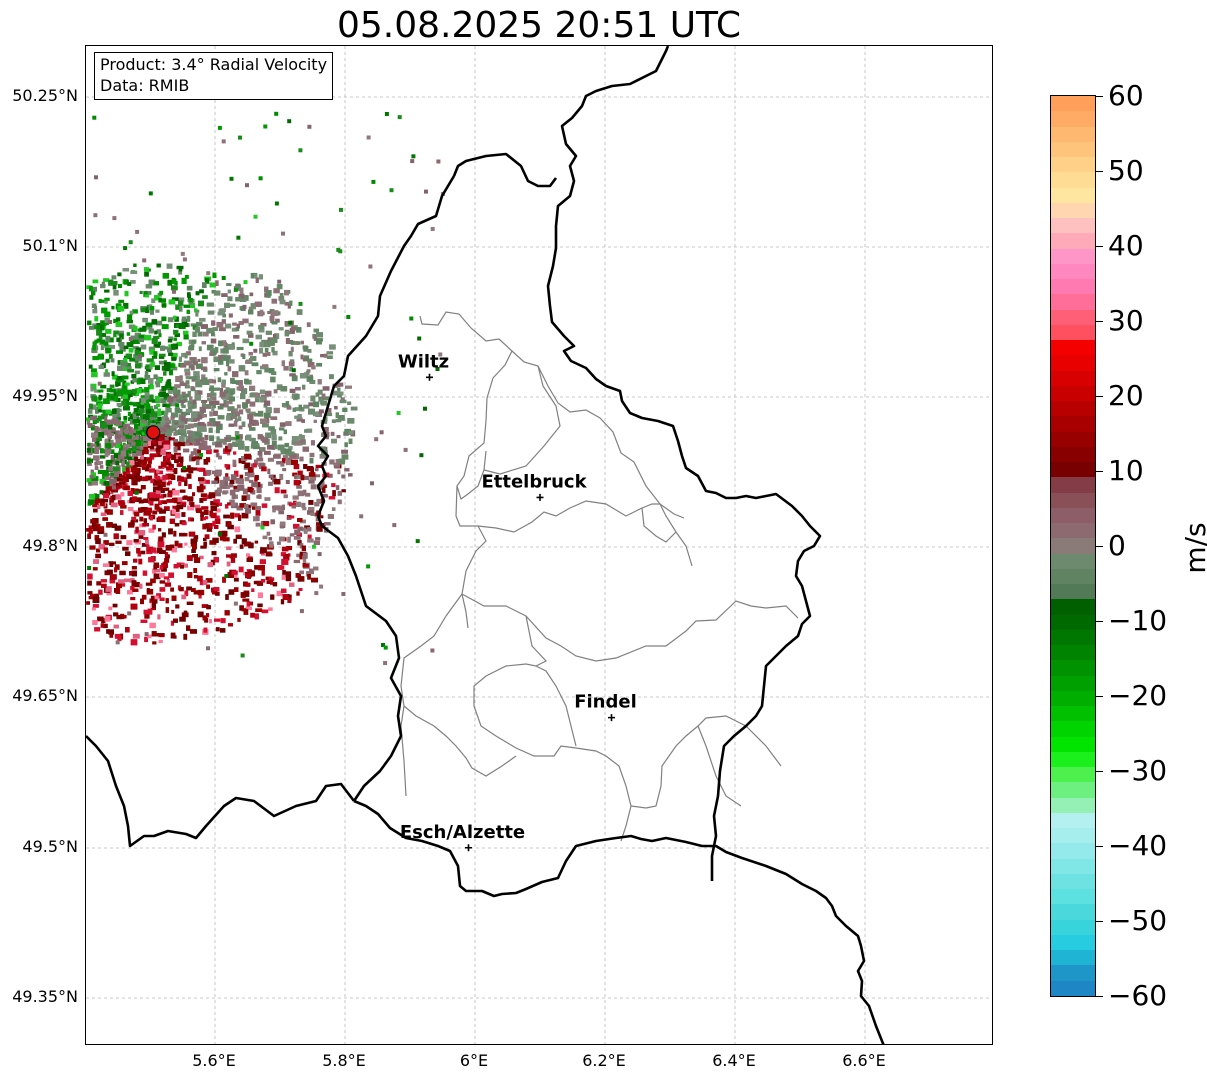 The height and width of the screenshot is (1081, 1207). What do you see at coordinates (462, 832) in the screenshot?
I see `city-label: Esch/Alzette` at bounding box center [462, 832].